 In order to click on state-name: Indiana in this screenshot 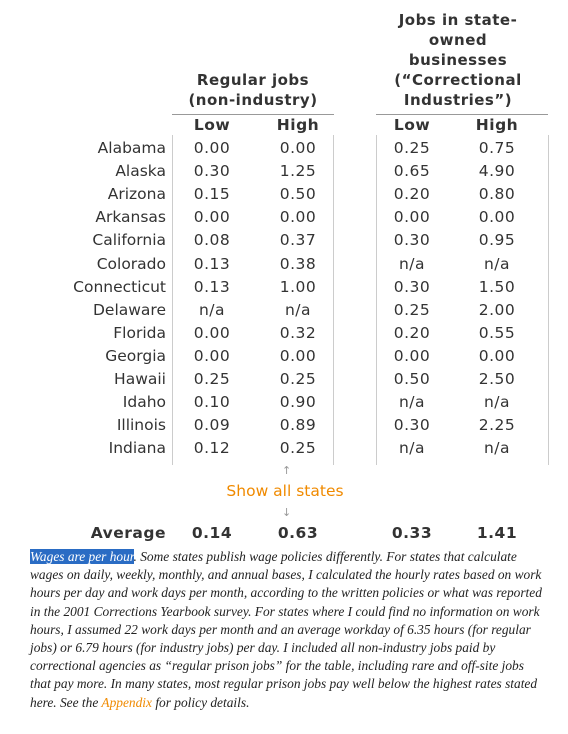, I will do `click(137, 448)`.